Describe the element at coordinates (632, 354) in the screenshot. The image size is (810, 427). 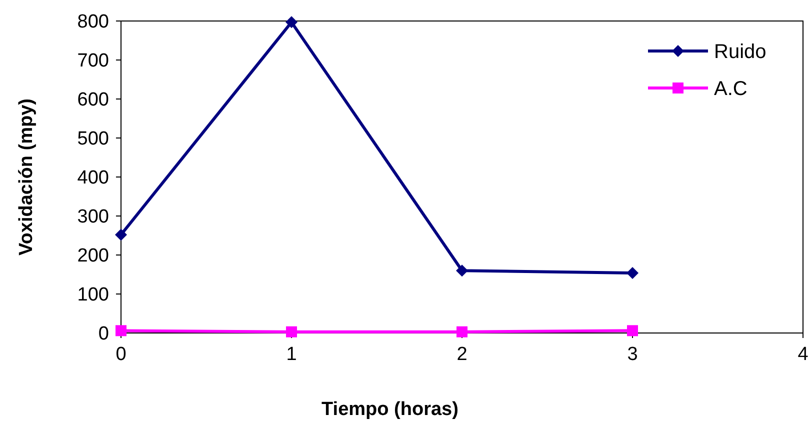
I see `x-tick-label: 3` at that location.